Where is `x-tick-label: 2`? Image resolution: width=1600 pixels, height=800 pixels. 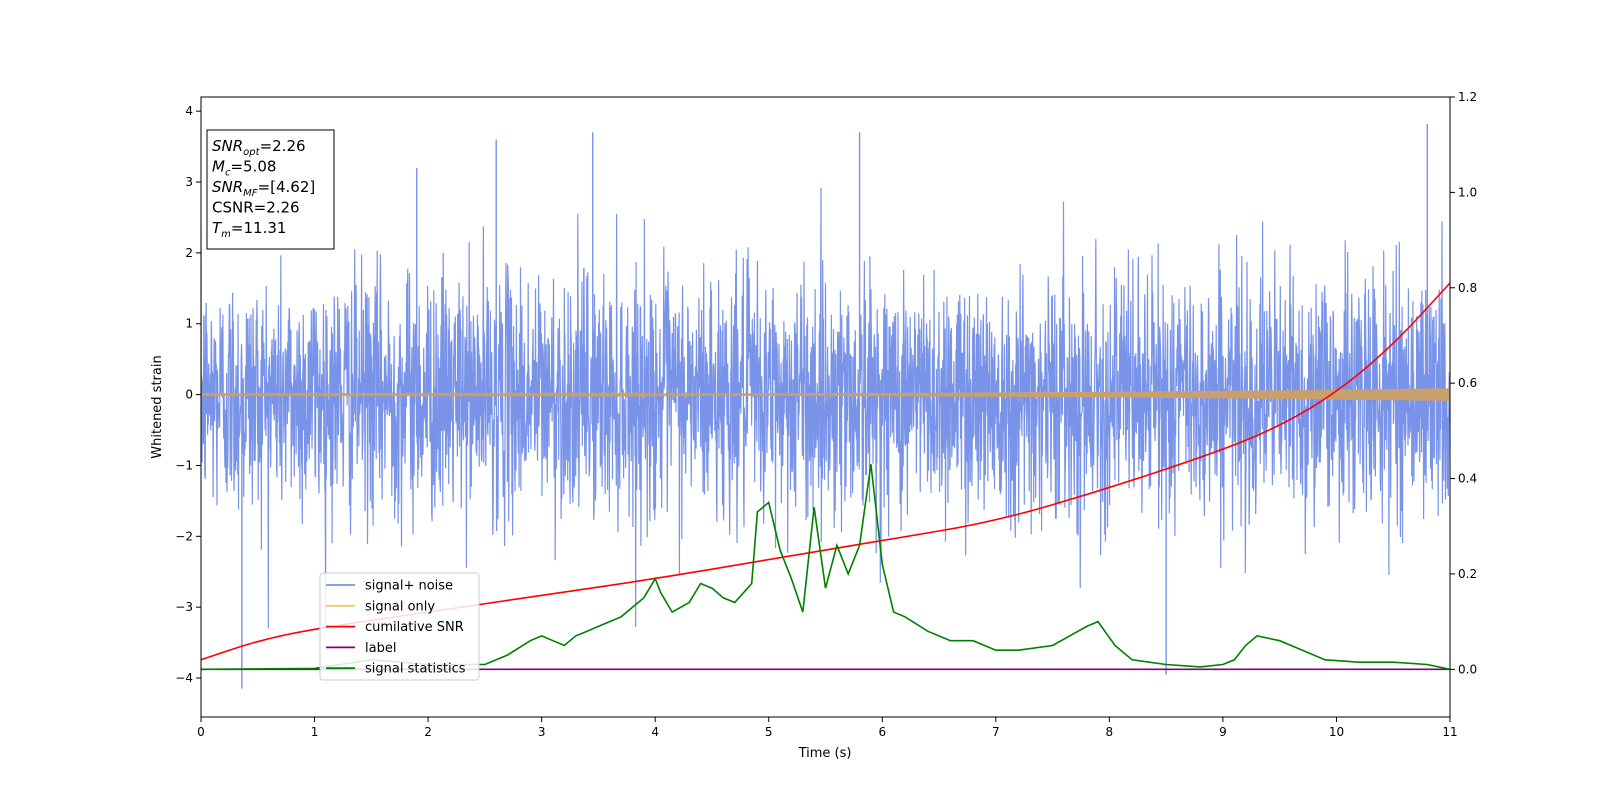
x-tick-label: 2 is located at coordinates (428, 732).